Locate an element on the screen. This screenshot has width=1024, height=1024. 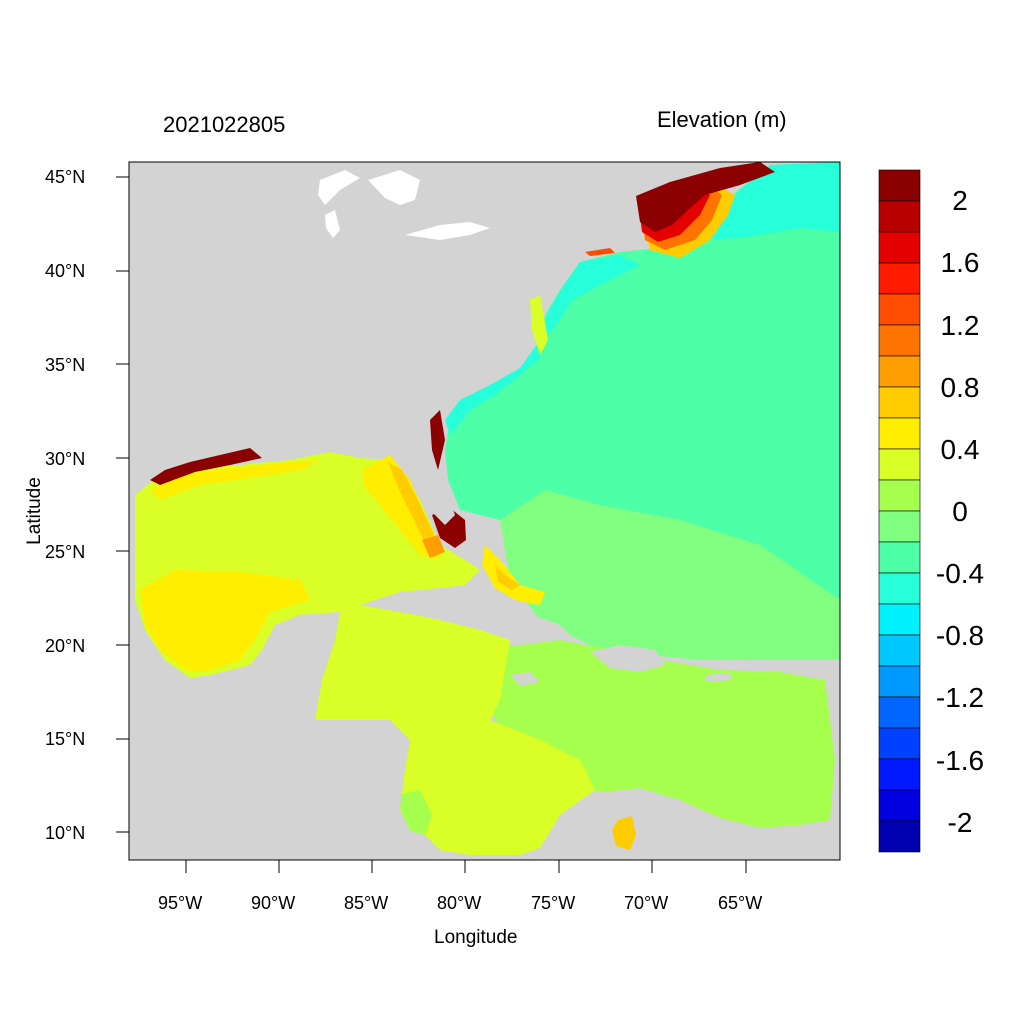
western-caribbean is located at coordinates (455, 730).